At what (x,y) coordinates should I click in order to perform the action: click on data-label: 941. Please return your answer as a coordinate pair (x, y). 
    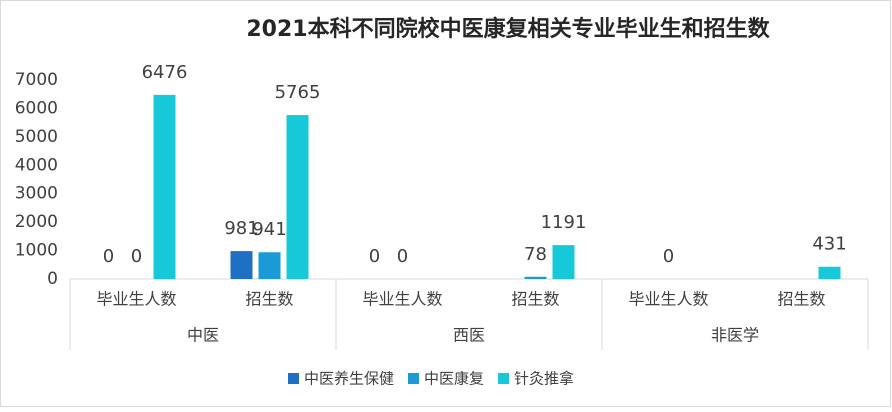
    Looking at the image, I should click on (269, 229).